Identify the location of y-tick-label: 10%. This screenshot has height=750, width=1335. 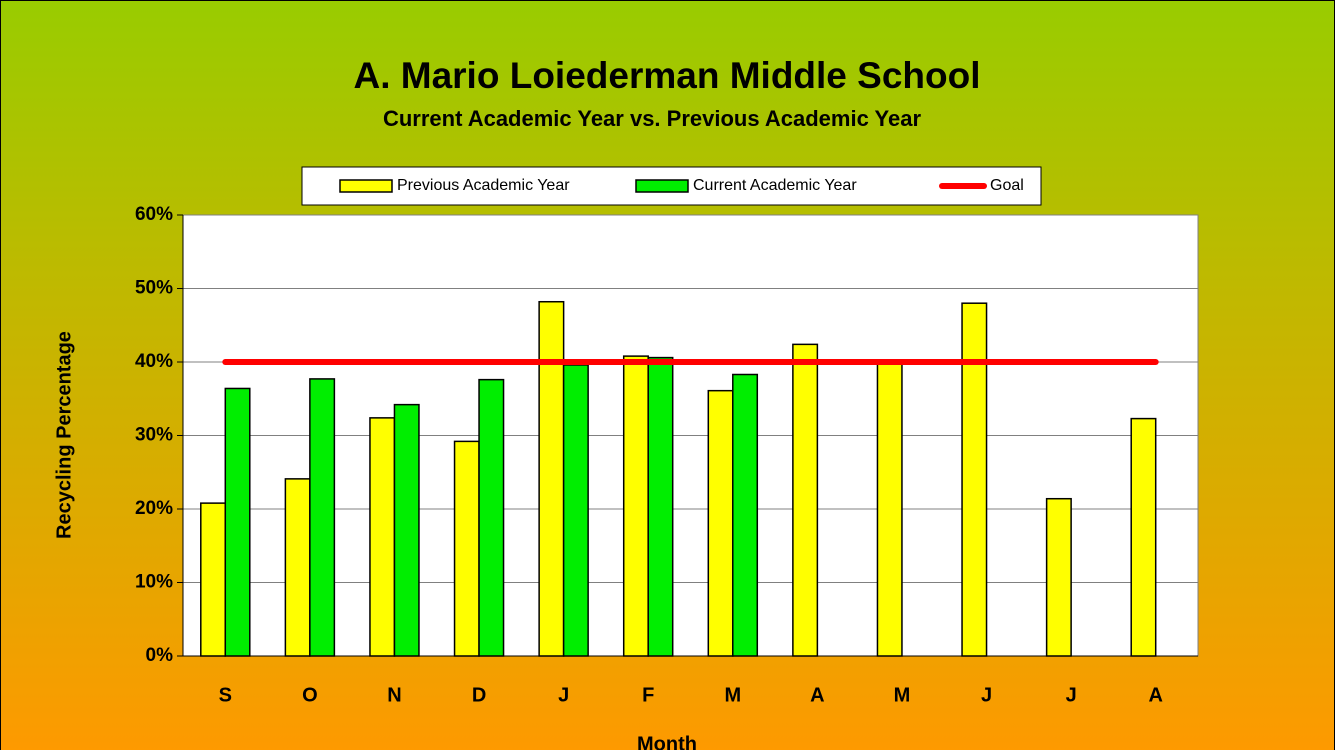
(154, 582).